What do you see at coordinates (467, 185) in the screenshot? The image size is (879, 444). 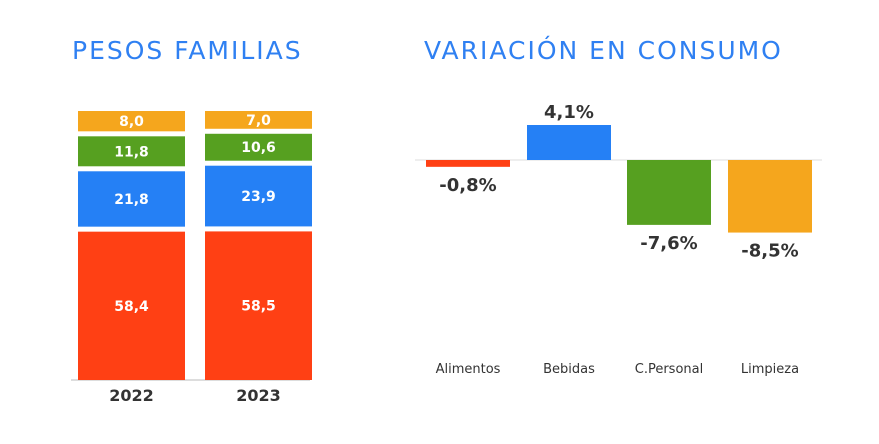 I see `variation-value-label: -0,8%` at bounding box center [467, 185].